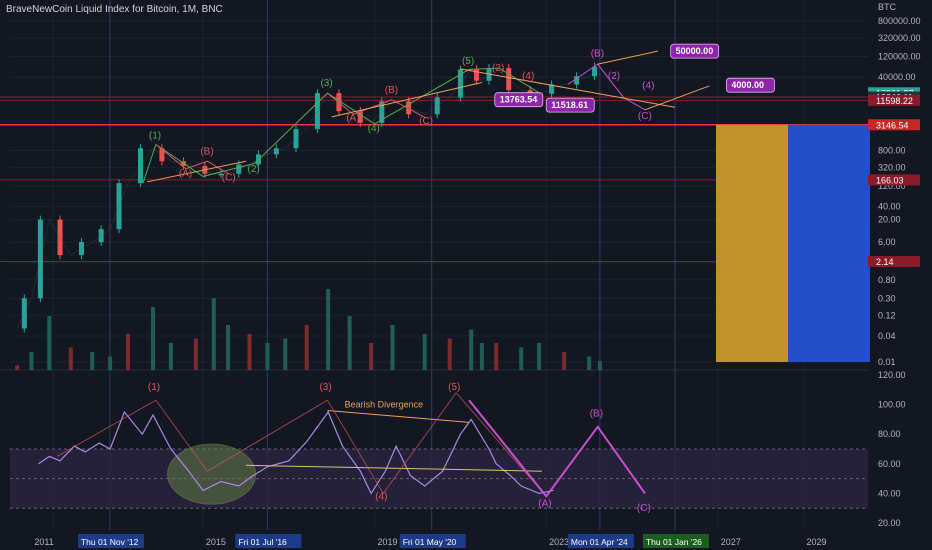 The height and width of the screenshot is (550, 932). Describe the element at coordinates (43, 542) in the screenshot. I see `time-axis-label: 2011` at that location.